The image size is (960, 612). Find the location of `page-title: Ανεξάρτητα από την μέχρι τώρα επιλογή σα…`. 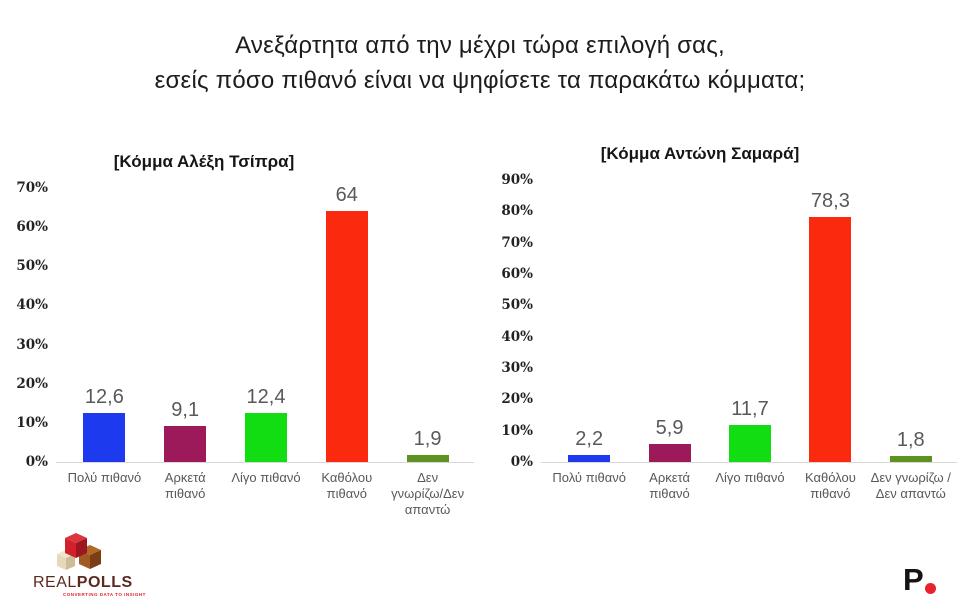

page-title: Ανεξάρτητα από την μέχρι τώρα επιλογή σα… is located at coordinates (480, 63).